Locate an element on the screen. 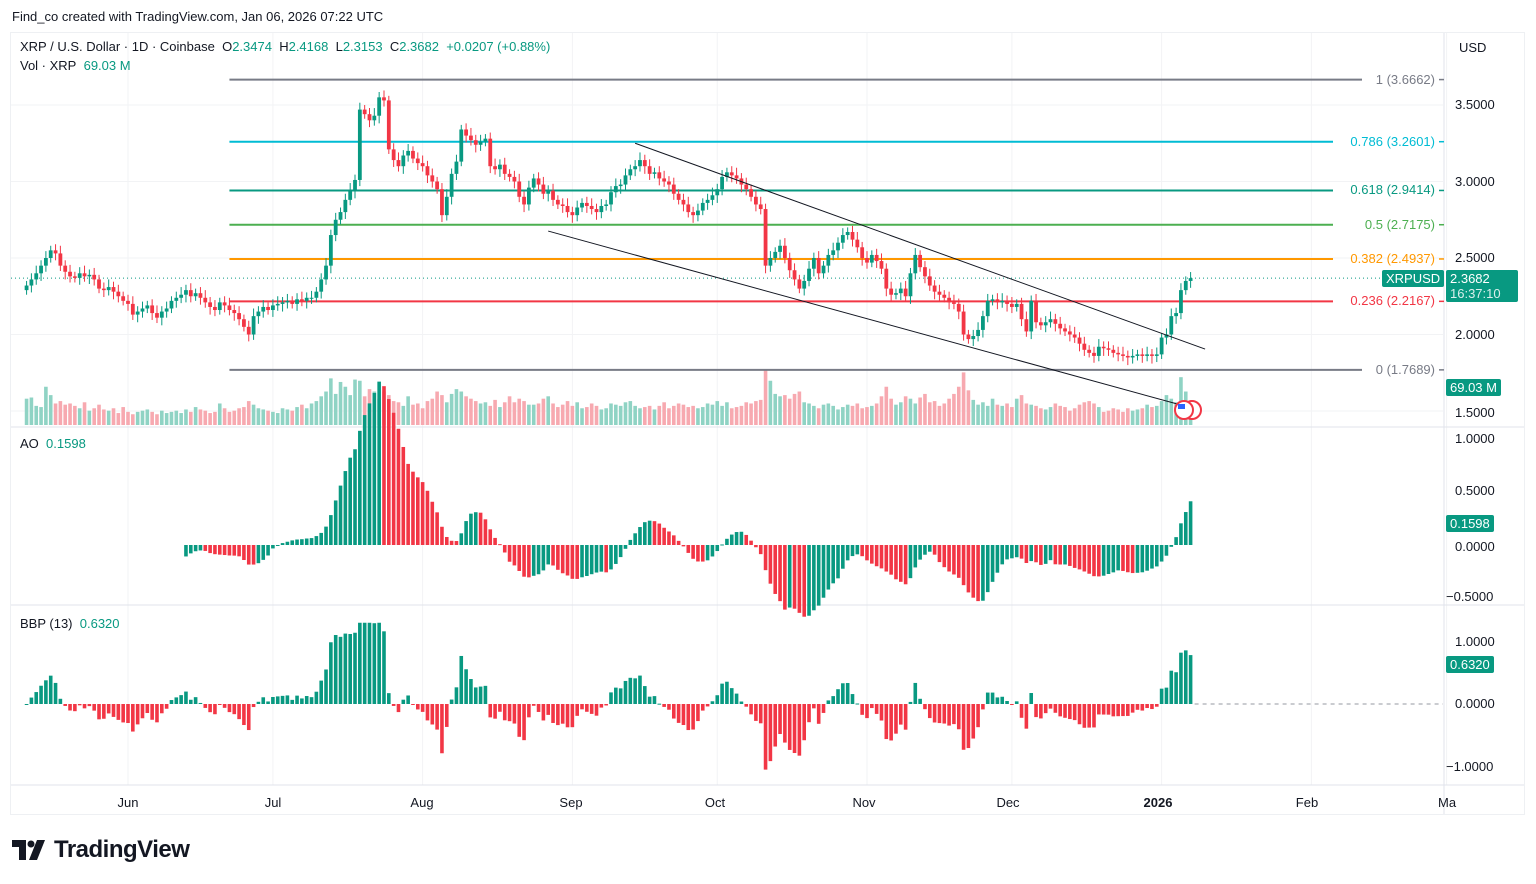 This screenshot has height=884, width=1536. time-tick: Aug is located at coordinates (422, 802).